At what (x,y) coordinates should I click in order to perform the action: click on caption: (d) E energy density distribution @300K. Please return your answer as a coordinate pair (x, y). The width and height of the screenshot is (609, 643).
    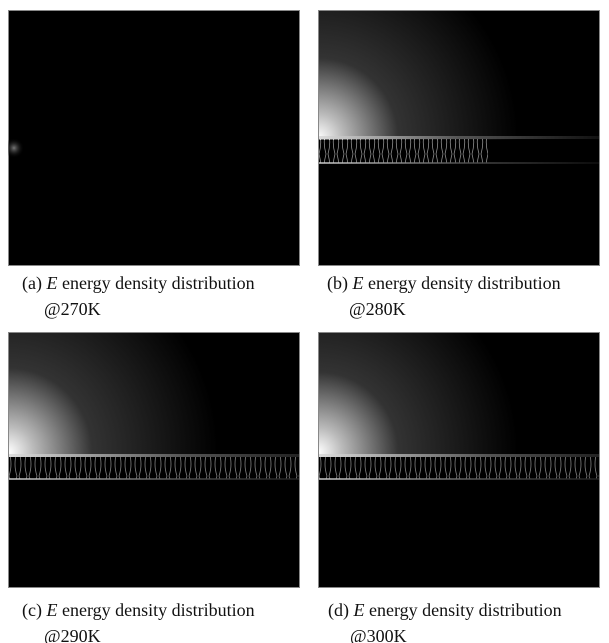
    Looking at the image, I should click on (445, 620).